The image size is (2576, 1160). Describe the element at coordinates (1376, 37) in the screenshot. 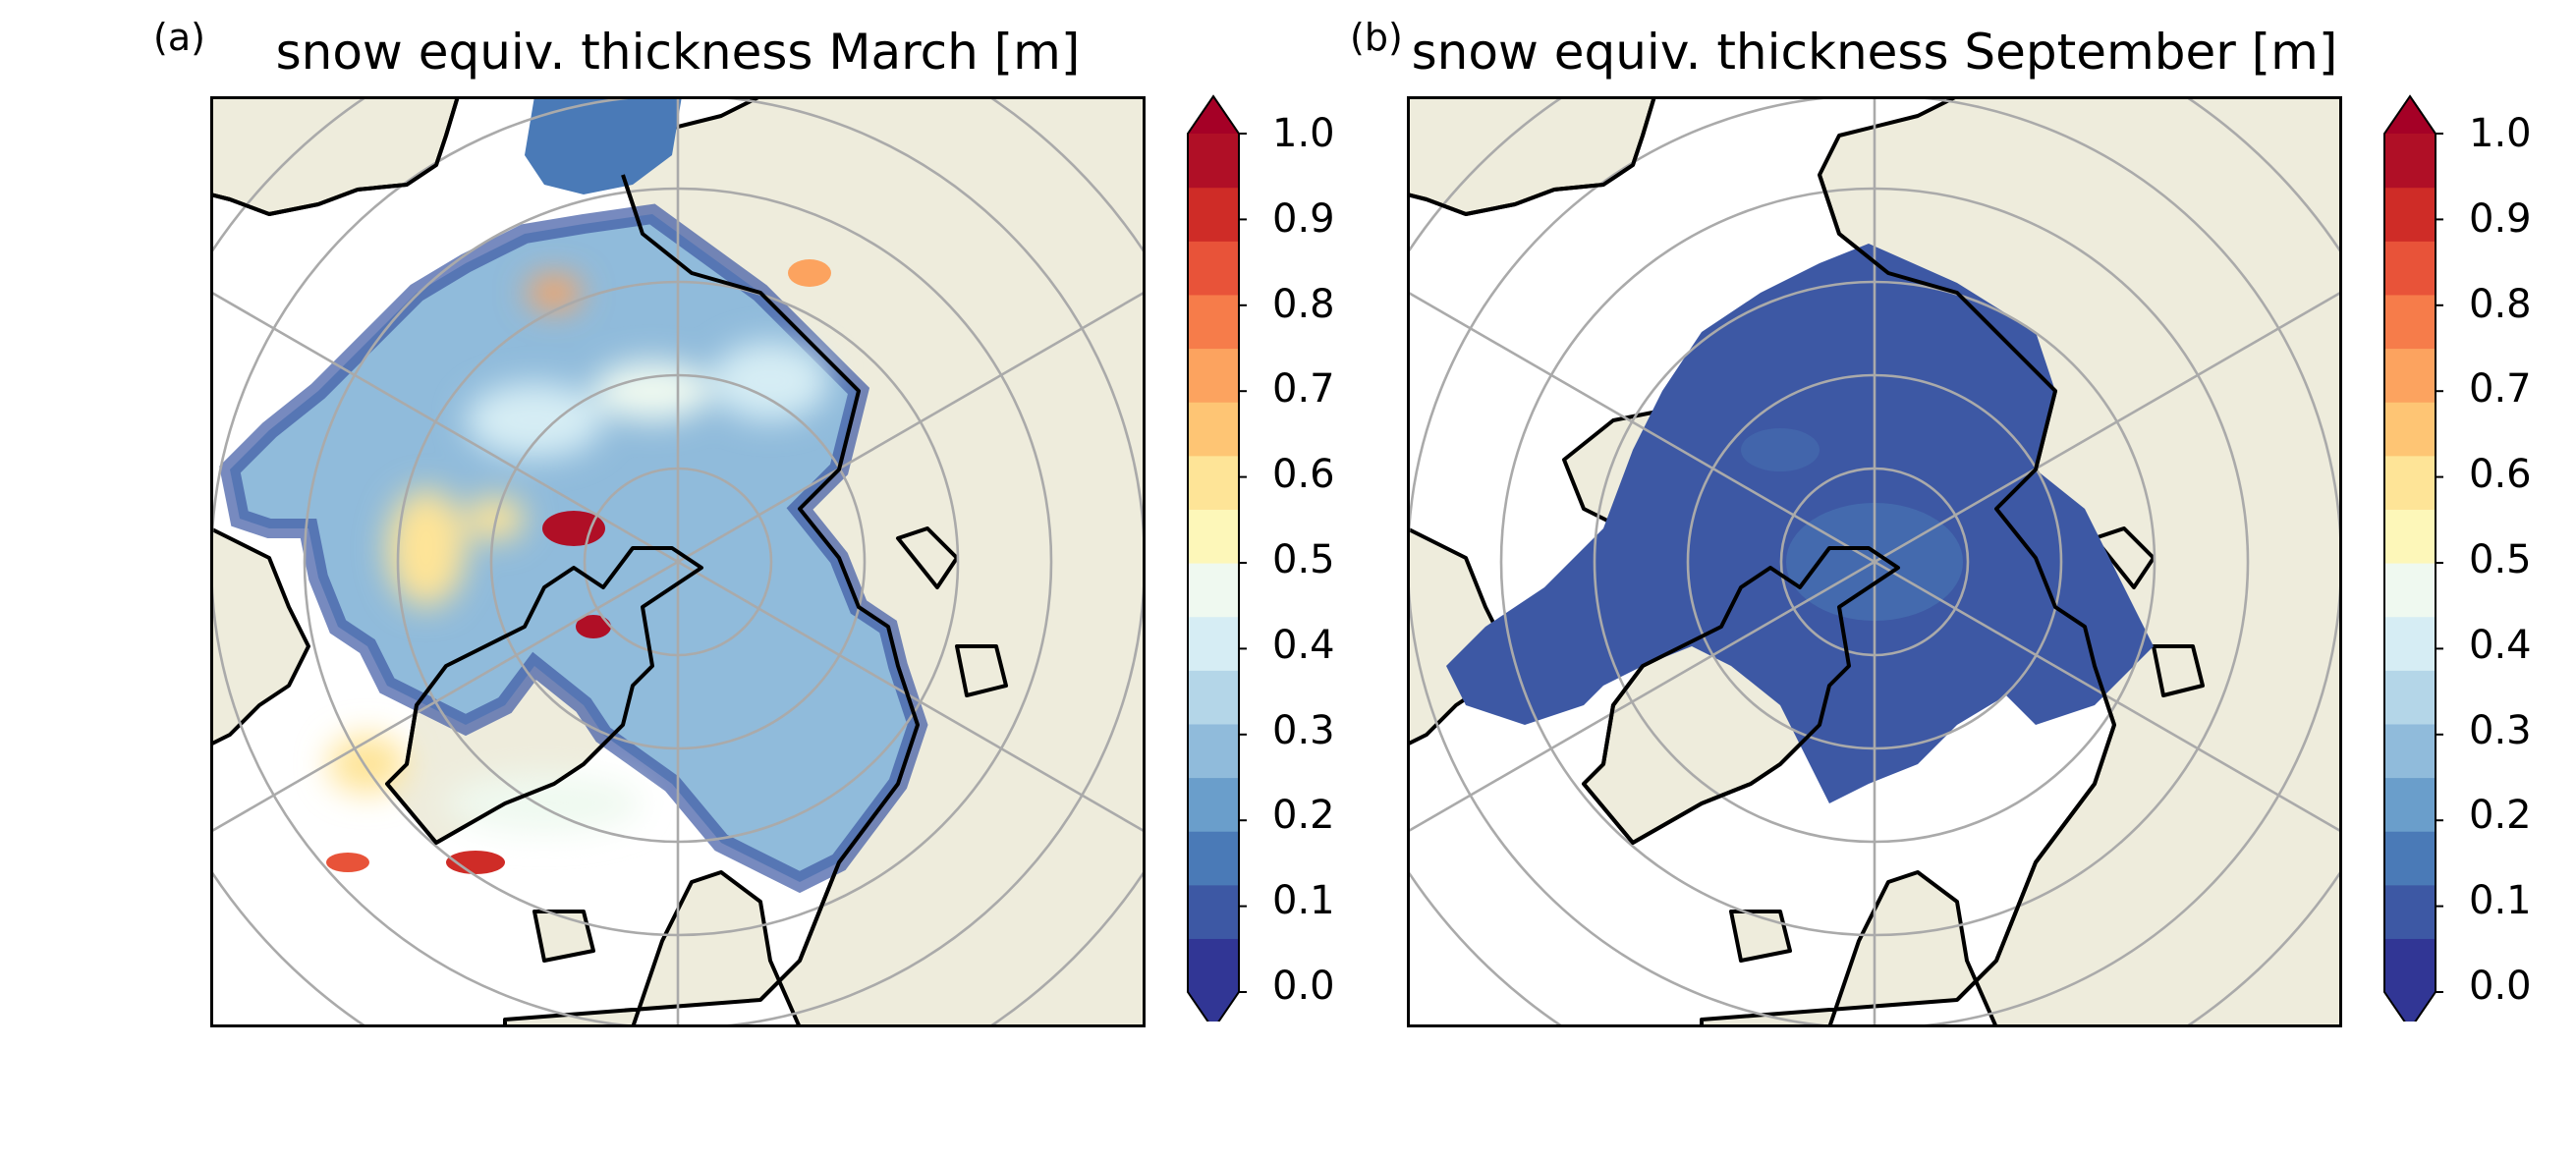

I see `panel-letter: (b)` at that location.